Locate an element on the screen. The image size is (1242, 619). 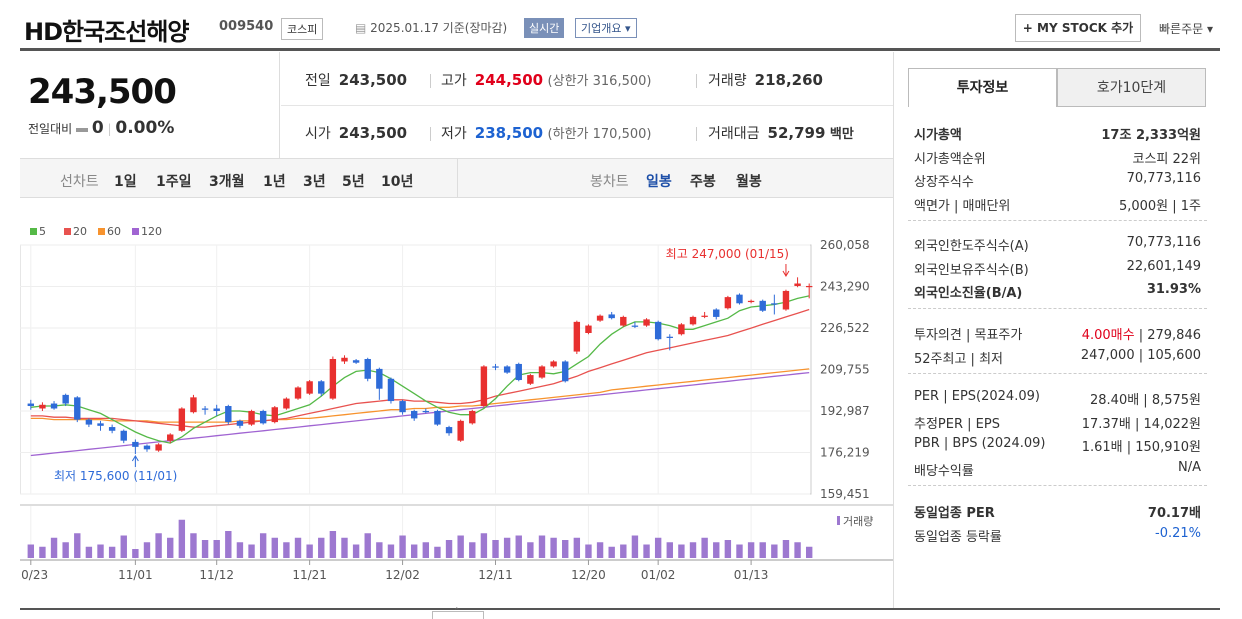
period-1w: 1주일 is located at coordinates (174, 182).